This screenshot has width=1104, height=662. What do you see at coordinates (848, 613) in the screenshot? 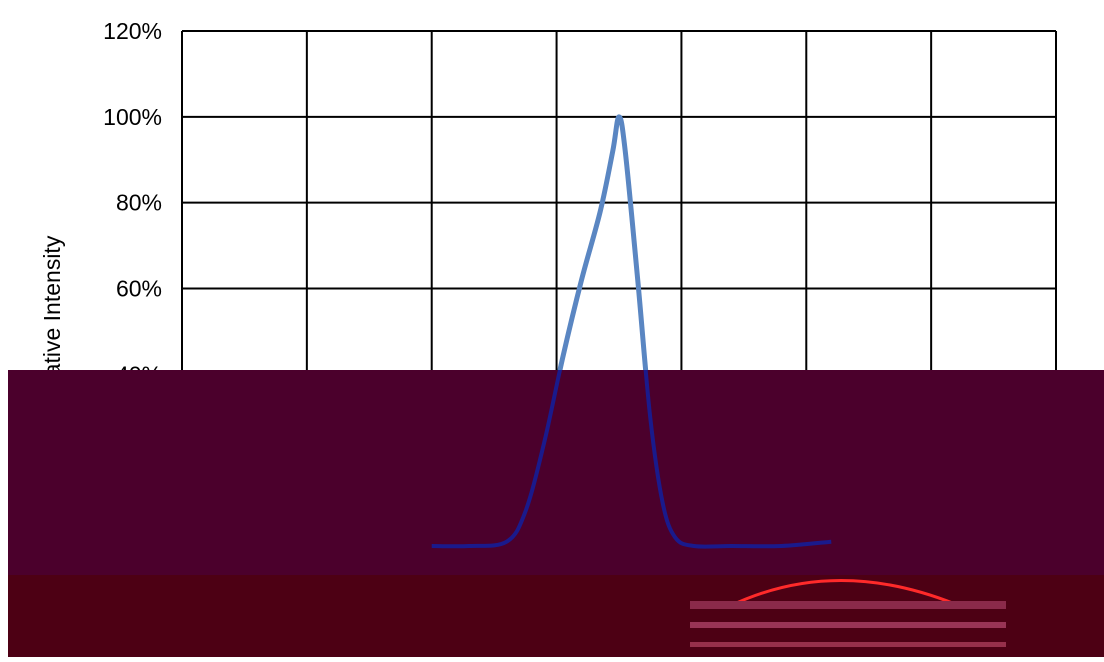
I see `seal-image` at bounding box center [848, 613].